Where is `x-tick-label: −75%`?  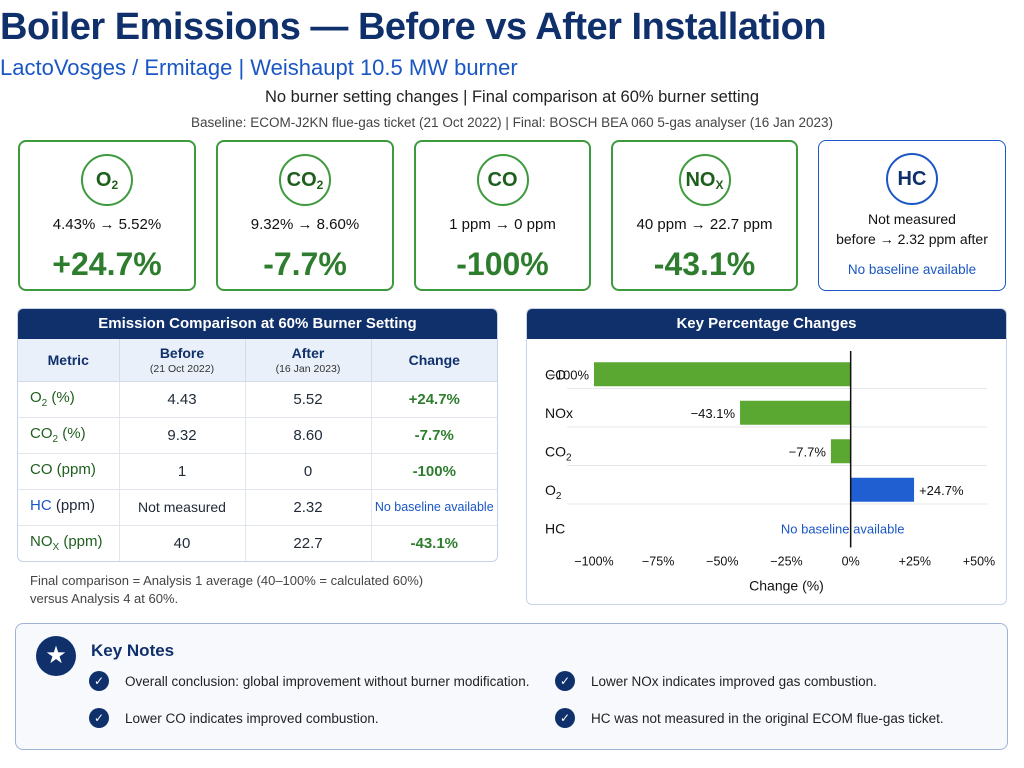
x-tick-label: −75% is located at coordinates (658, 562).